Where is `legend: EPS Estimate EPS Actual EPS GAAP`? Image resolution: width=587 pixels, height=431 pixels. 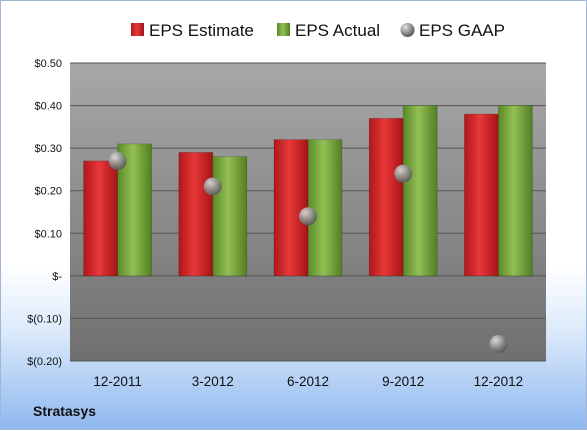 legend: EPS Estimate EPS Actual EPS GAAP is located at coordinates (318, 30).